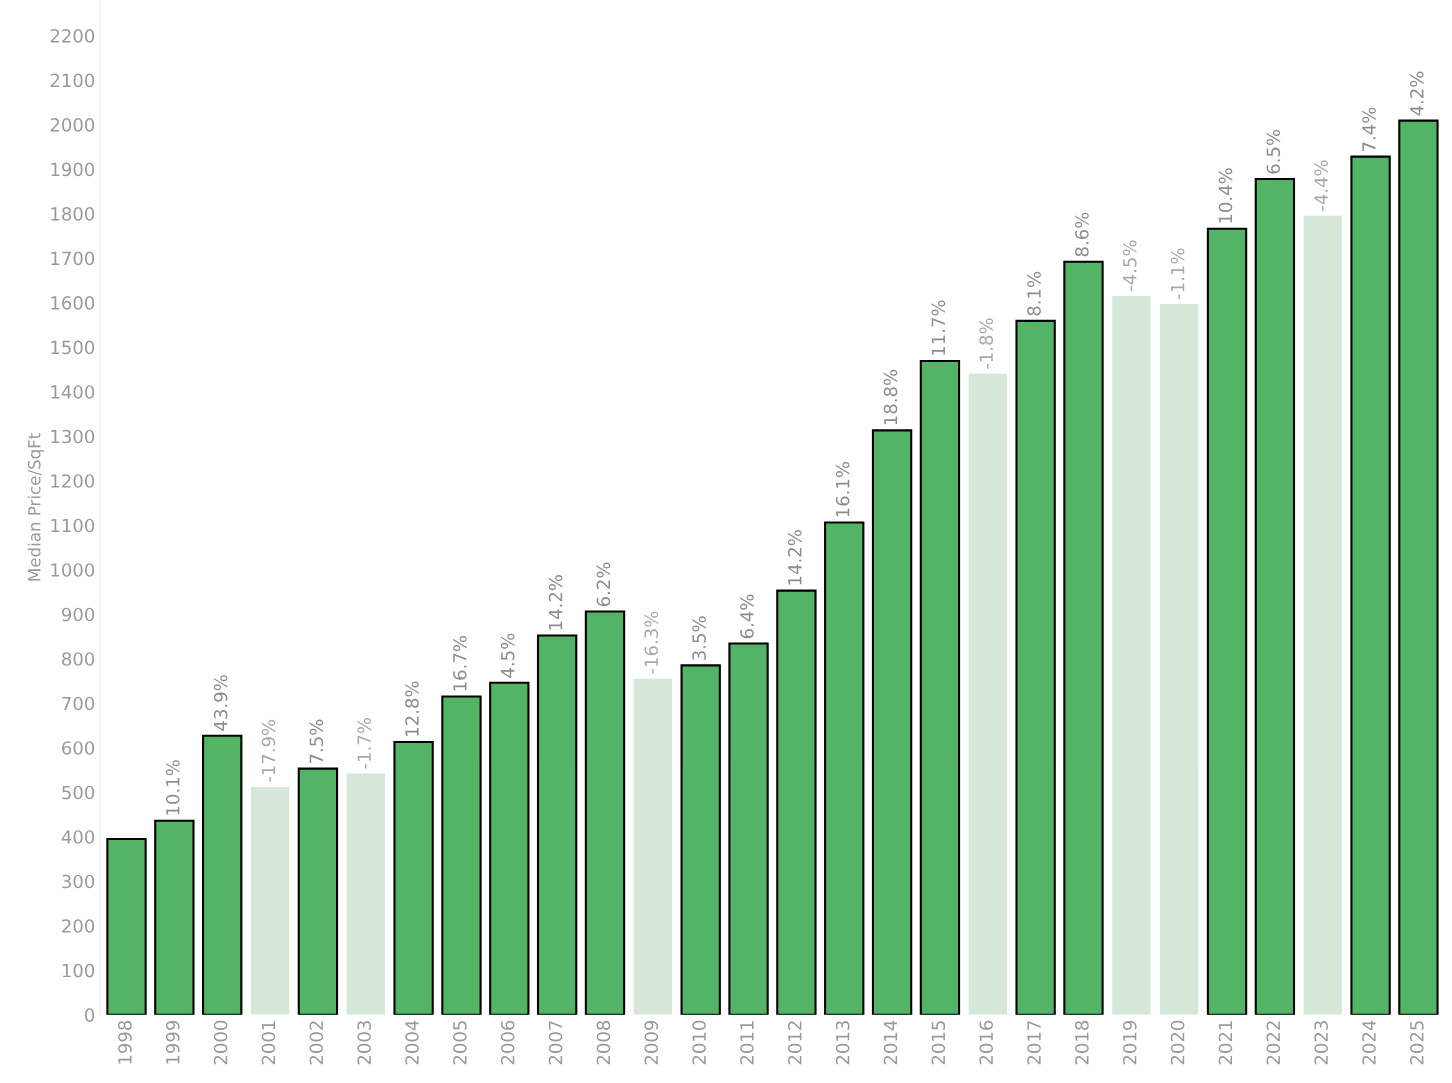 The height and width of the screenshot is (1083, 1452). I want to click on y-tick-label: 700, so click(78, 703).